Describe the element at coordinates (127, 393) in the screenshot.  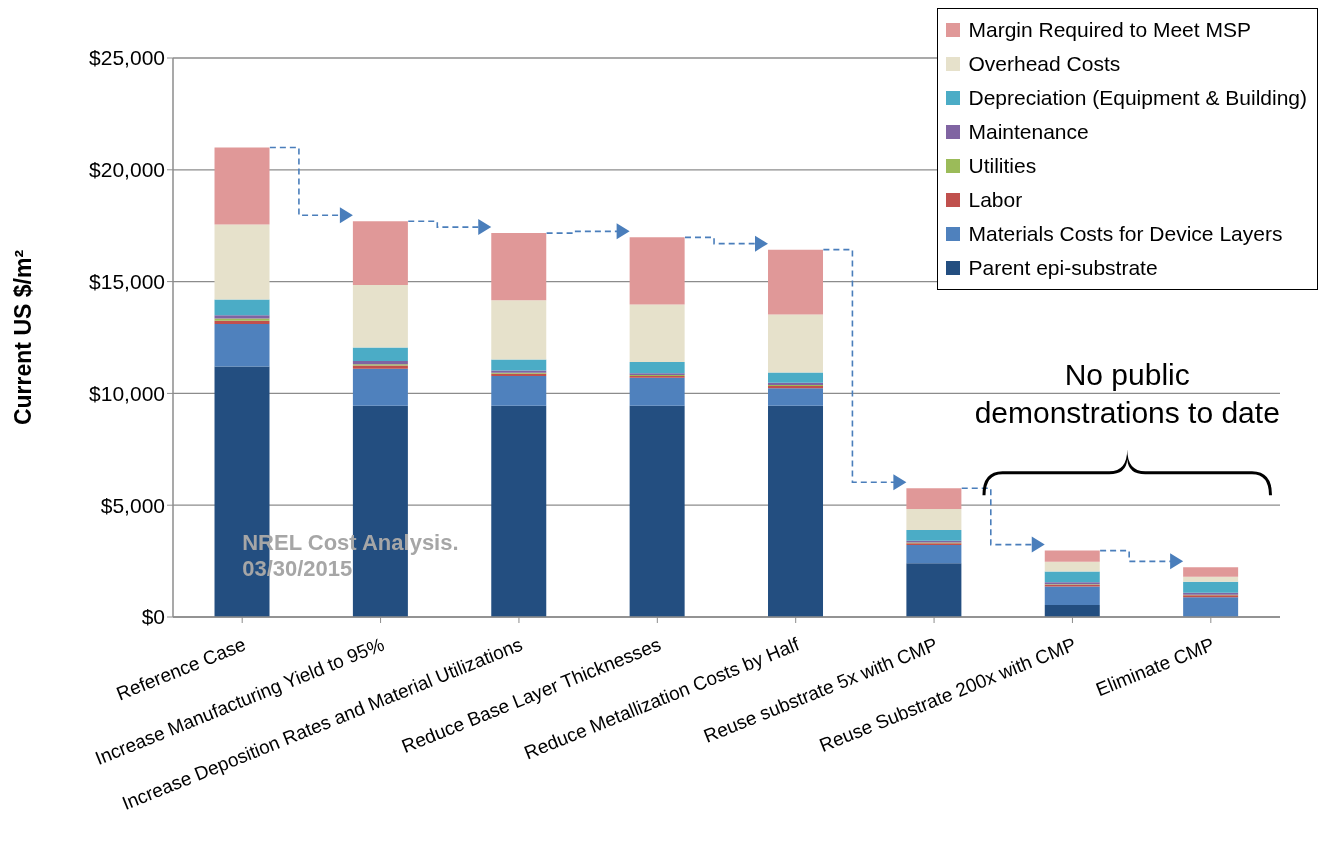
I see `y-tick-label: $10,000` at that location.